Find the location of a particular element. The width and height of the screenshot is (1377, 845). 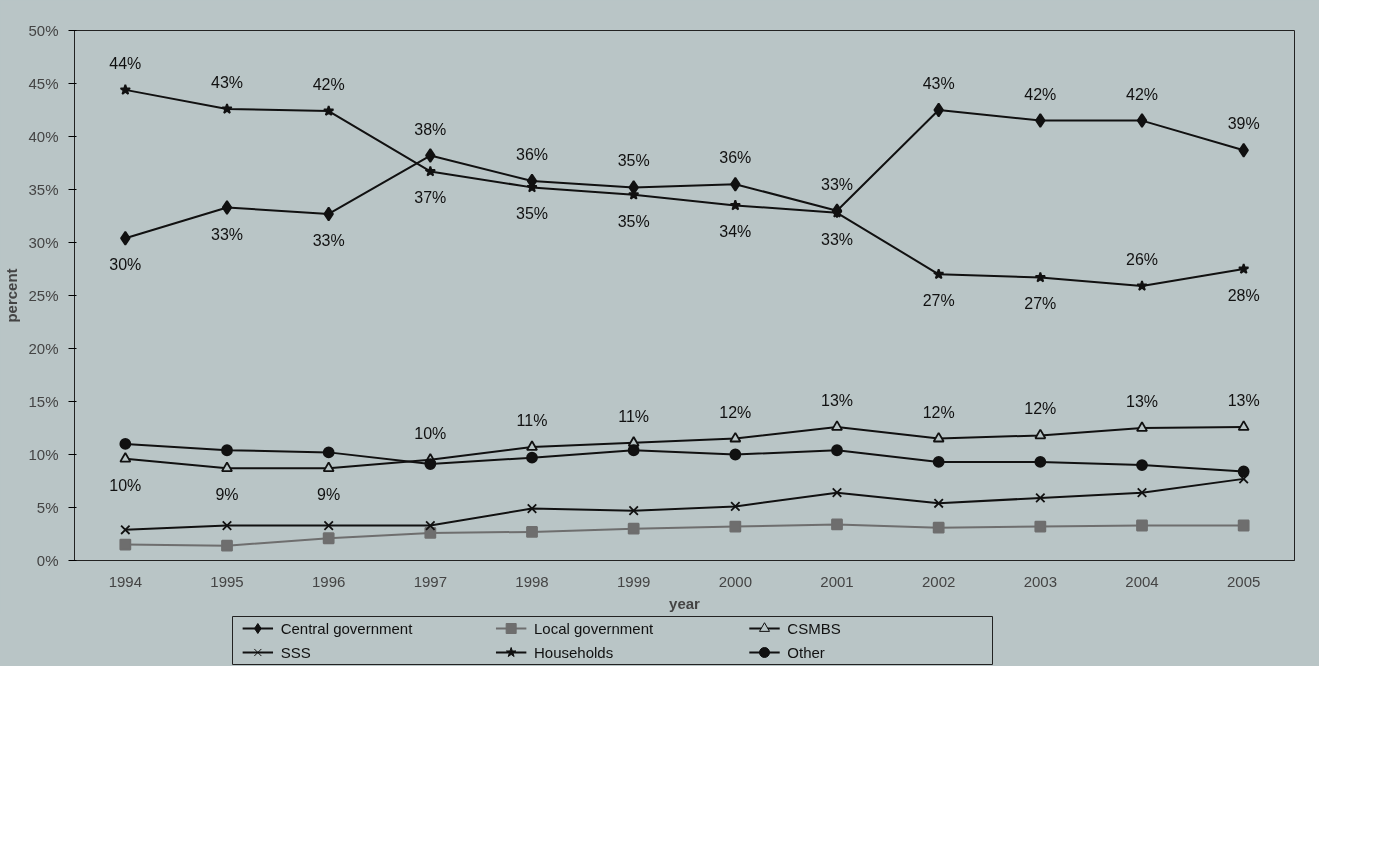

x-tick-label: 2000 is located at coordinates (735, 581).